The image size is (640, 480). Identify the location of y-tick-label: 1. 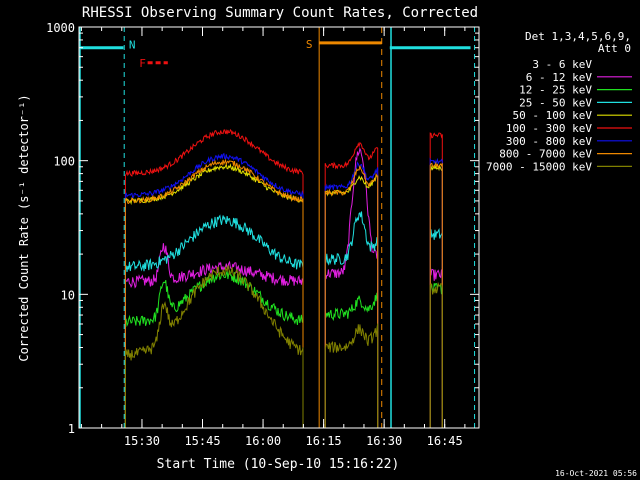
(71, 429).